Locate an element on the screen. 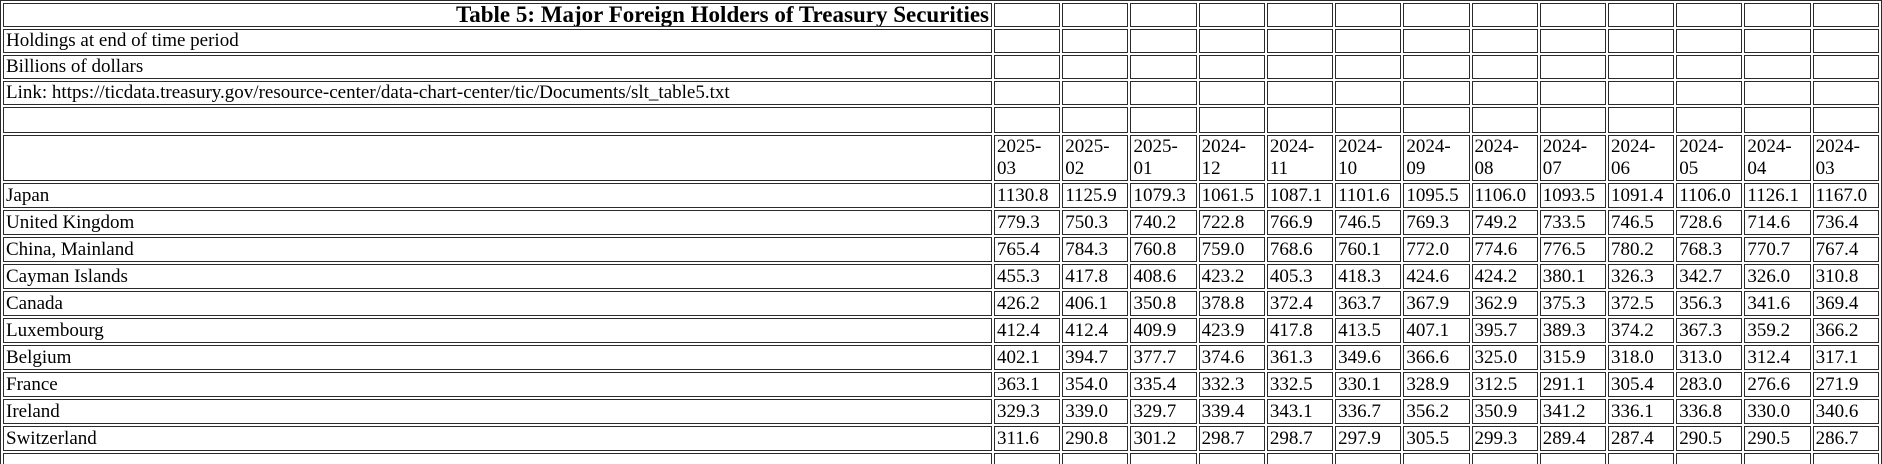 The image size is (1882, 464). value-cell: 286.7 is located at coordinates (1845, 438).